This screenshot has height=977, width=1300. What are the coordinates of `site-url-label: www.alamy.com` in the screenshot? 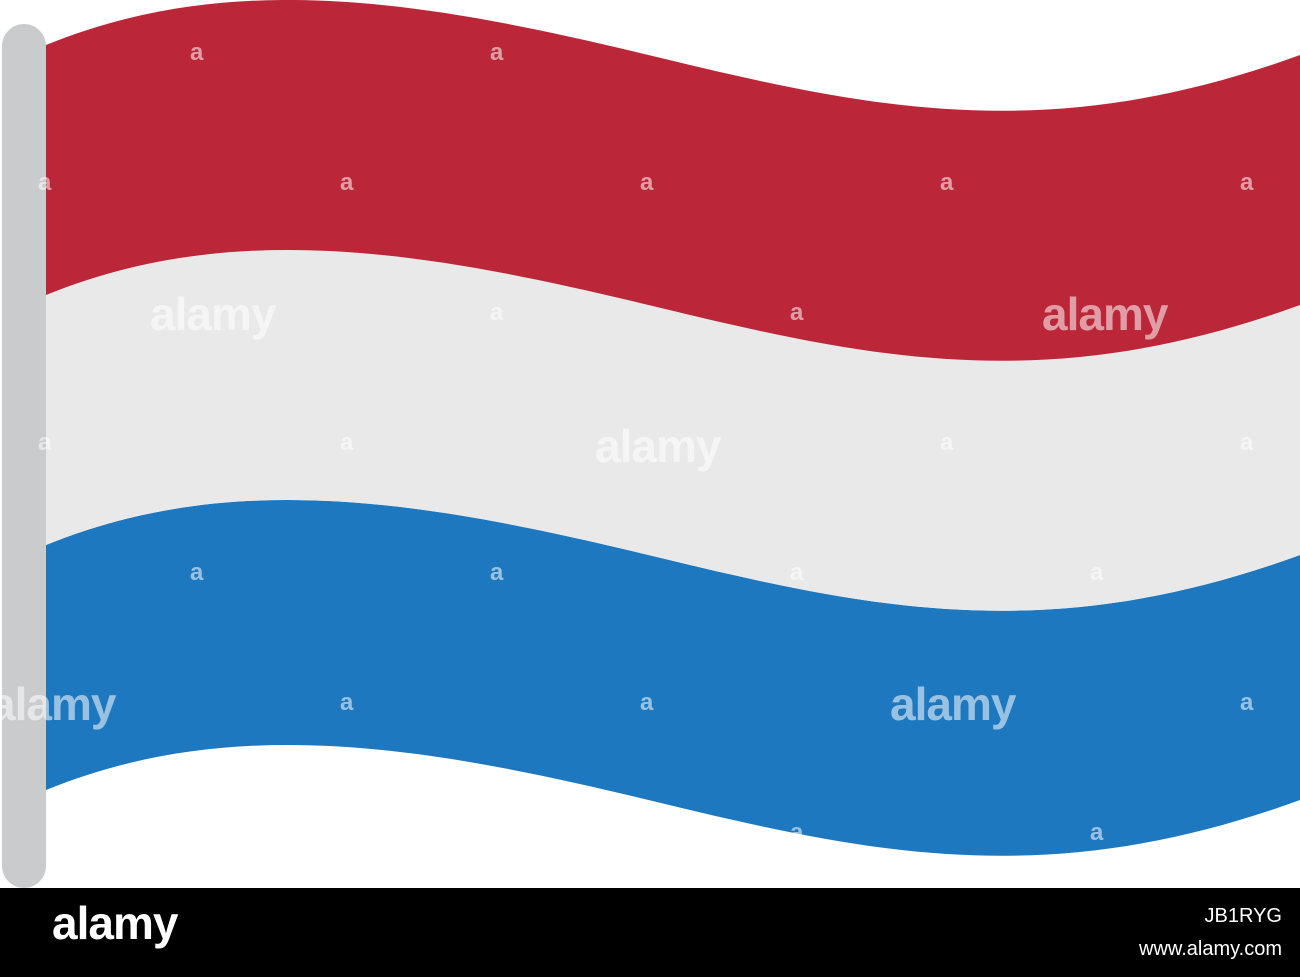 It's located at (1210, 949).